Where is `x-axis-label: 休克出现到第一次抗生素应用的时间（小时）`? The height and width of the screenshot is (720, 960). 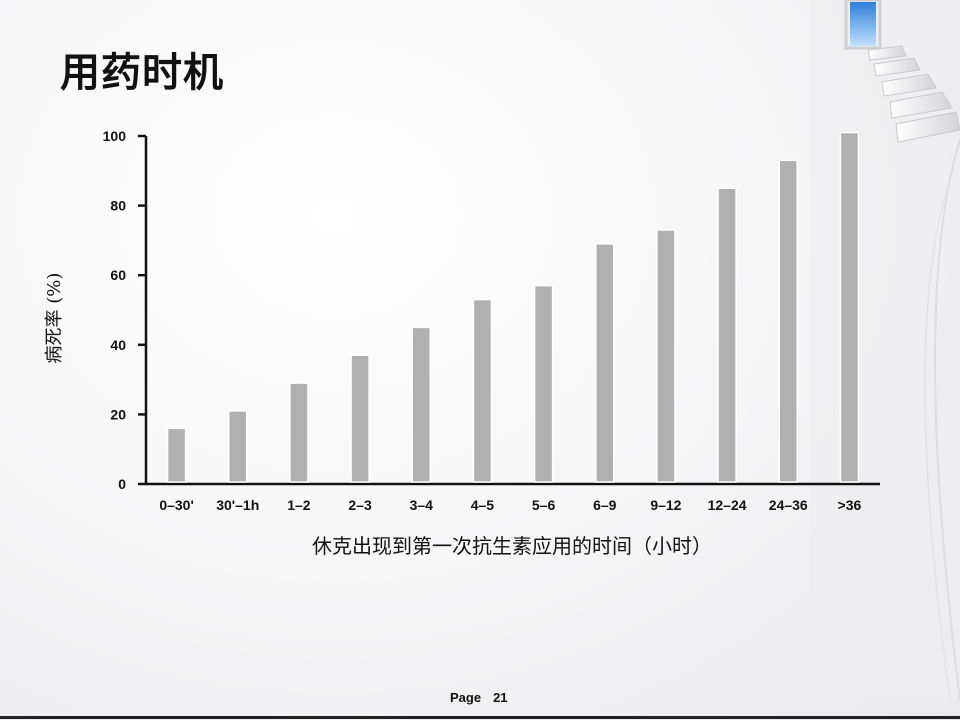
x-axis-label: 休克出现到第一次抗生素应用的时间（小时） is located at coordinates (512, 546).